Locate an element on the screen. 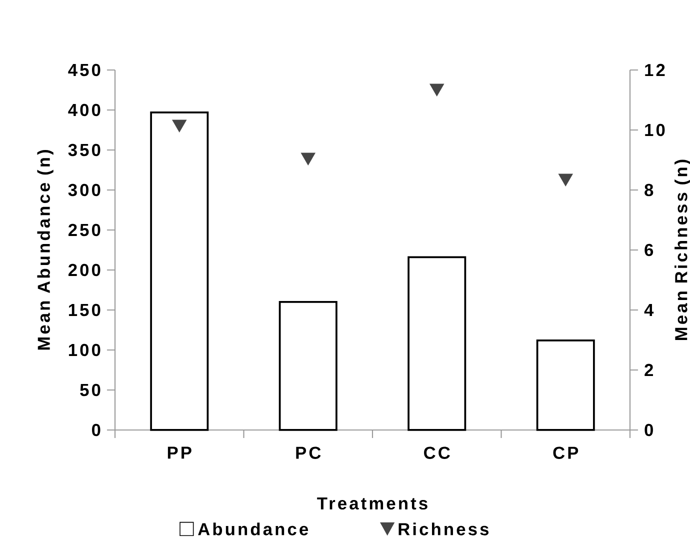  x-tick-label: CP is located at coordinates (565, 452).